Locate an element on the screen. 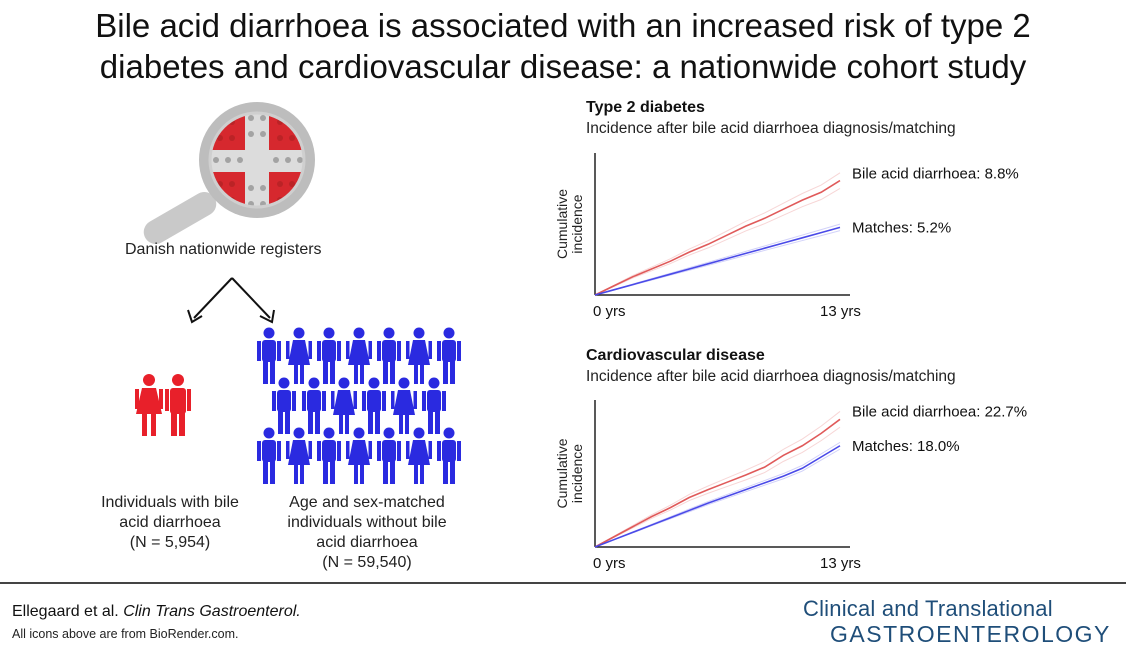 The height and width of the screenshot is (653, 1126). branch-arrows is located at coordinates (231, 300).